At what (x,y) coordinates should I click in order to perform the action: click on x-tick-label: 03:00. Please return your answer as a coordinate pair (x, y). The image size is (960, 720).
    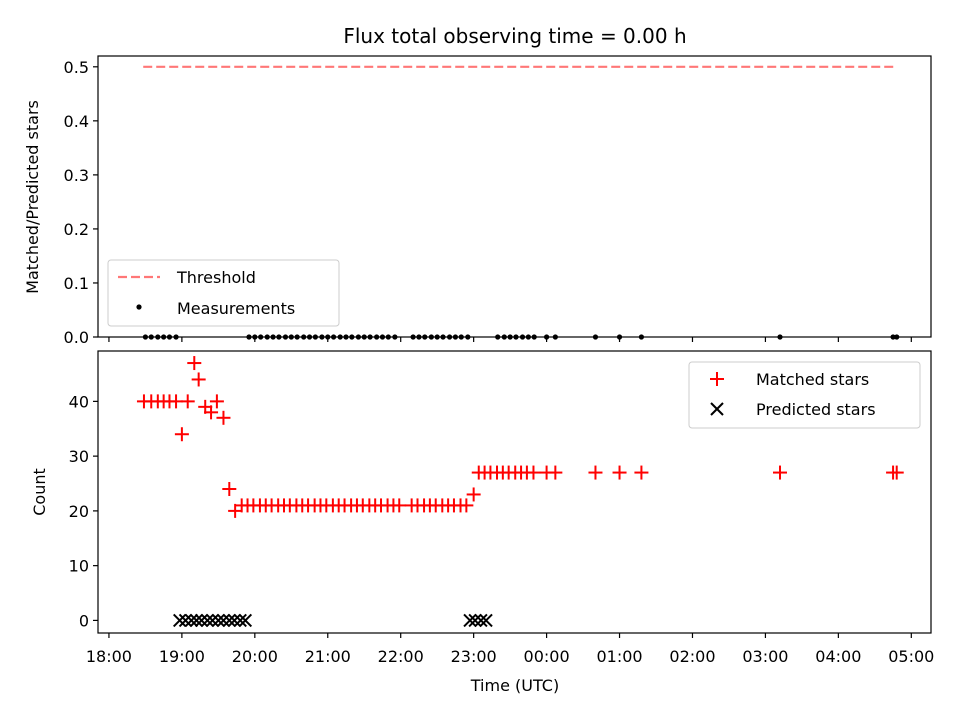
    Looking at the image, I should click on (765, 656).